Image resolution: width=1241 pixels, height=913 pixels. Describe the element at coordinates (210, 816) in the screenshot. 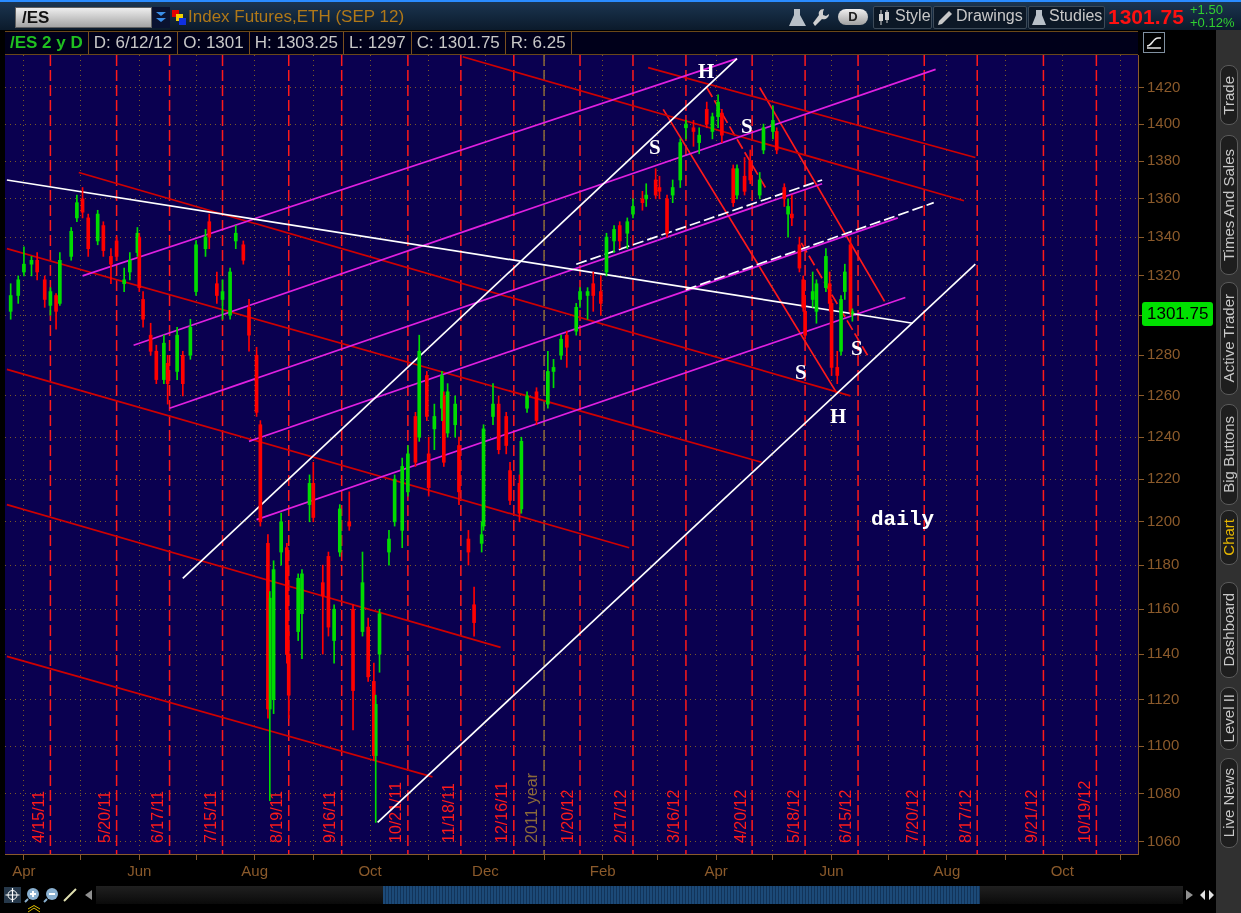

I see `ref-line-label: 7/15/11` at that location.